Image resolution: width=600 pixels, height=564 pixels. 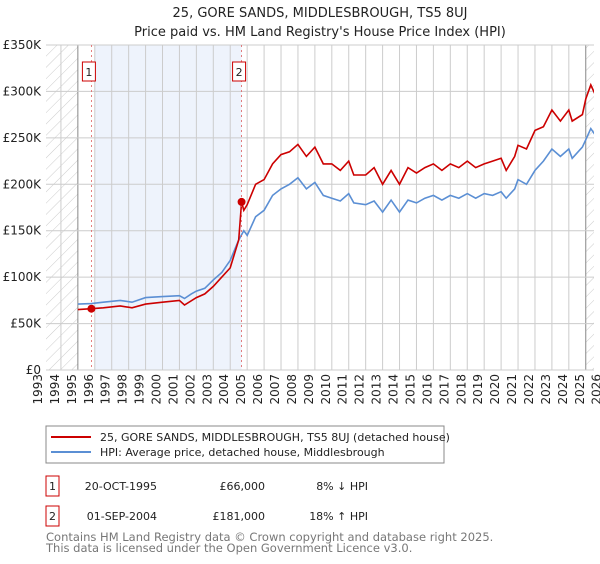 I want to click on hatched-region-before, so click(x=62, y=207).